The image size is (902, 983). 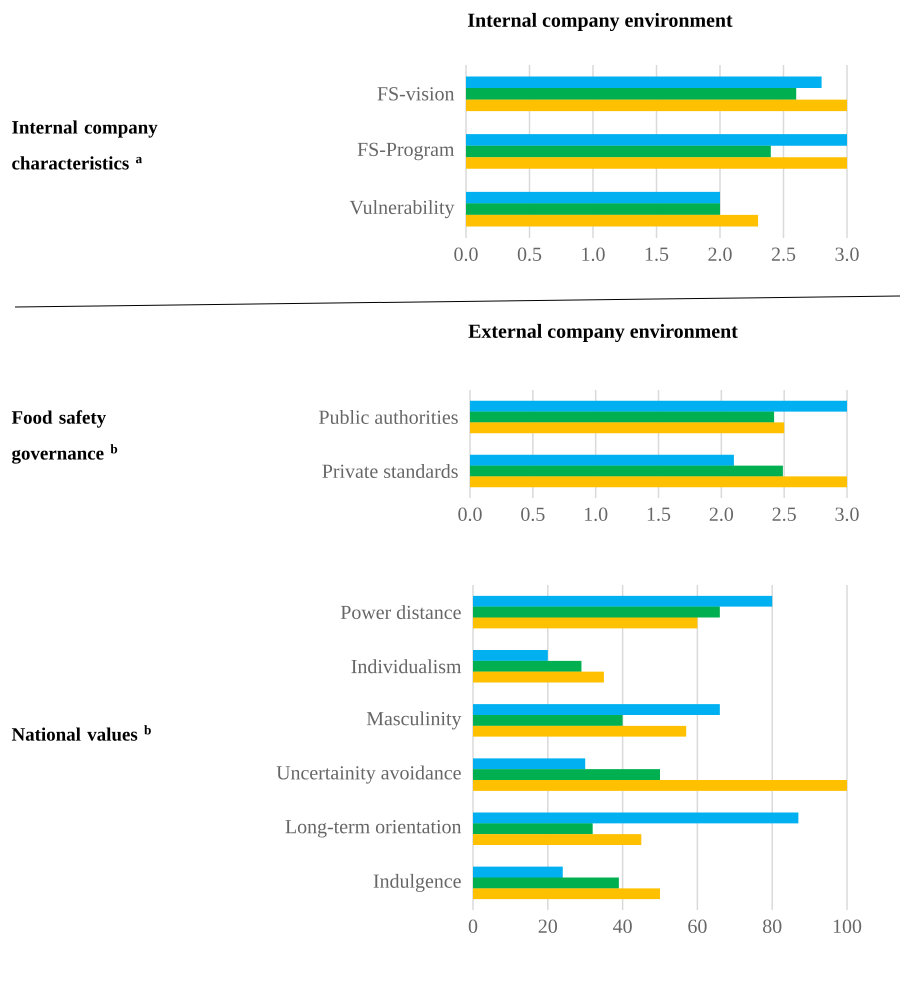 What do you see at coordinates (402, 209) in the screenshot?
I see `y-tick-label: Vulnerability` at bounding box center [402, 209].